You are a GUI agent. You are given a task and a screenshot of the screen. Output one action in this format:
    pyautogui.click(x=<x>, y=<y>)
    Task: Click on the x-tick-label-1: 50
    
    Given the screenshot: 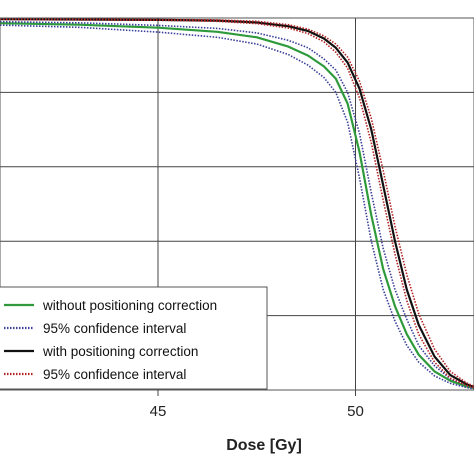 What is the action you would take?
    pyautogui.click(x=355, y=411)
    